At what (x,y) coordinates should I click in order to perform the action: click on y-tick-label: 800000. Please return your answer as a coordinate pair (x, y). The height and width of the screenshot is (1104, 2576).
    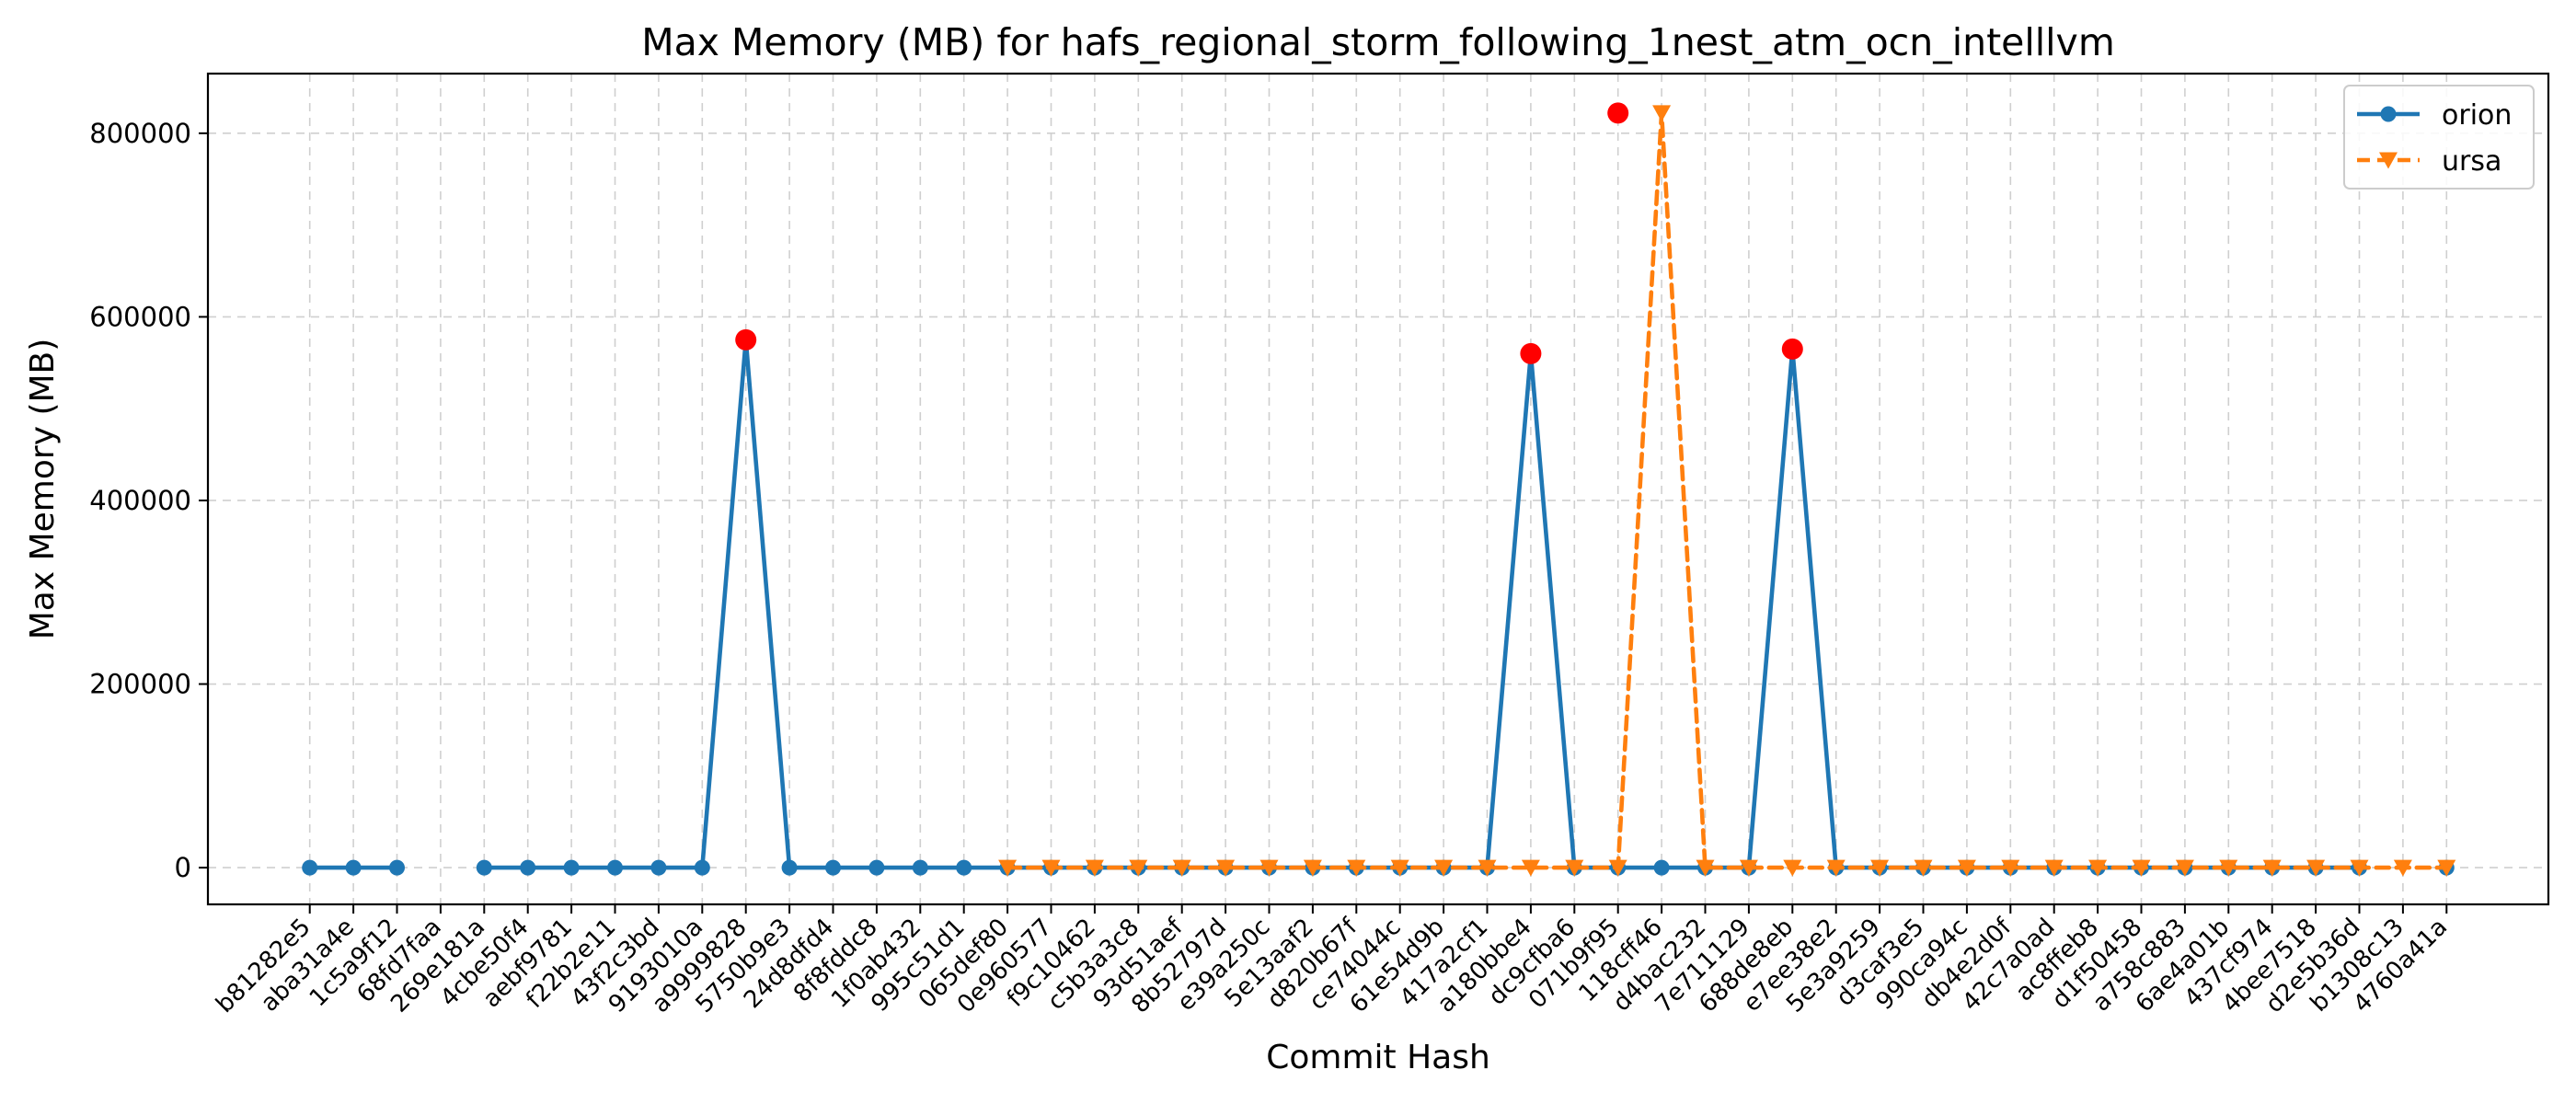
    Looking at the image, I should click on (140, 133).